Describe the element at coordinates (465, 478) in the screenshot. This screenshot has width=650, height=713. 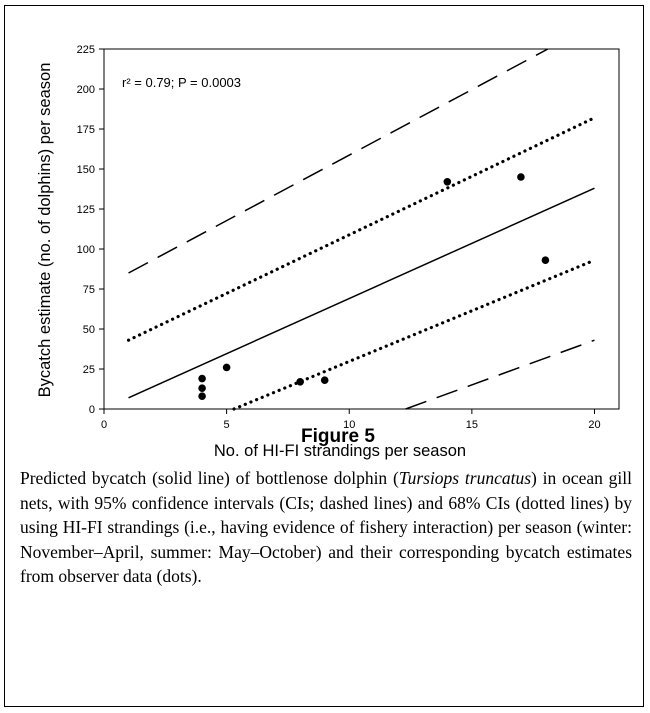
I see `caption-species: Tursiops truncatus` at that location.